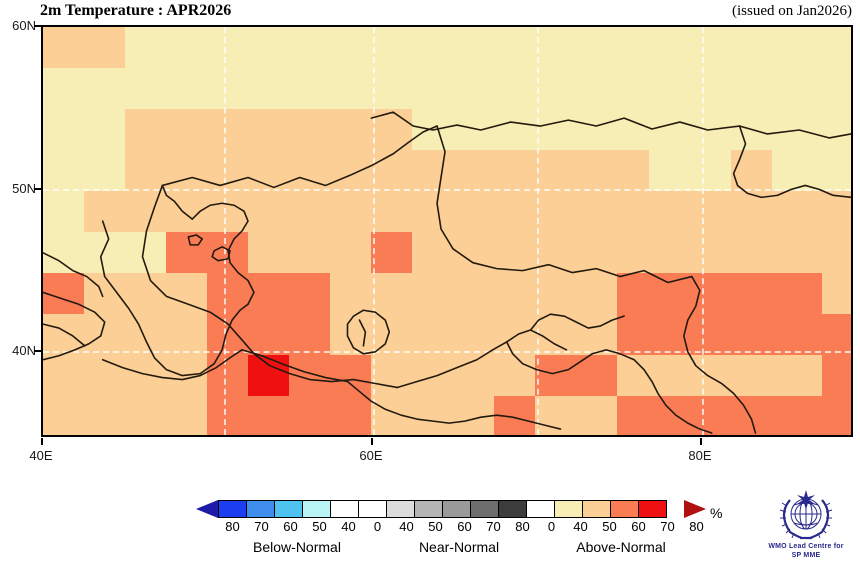 The width and height of the screenshot is (860, 575). What do you see at coordinates (37, 189) in the screenshot?
I see `ytick-mark-50N` at bounding box center [37, 189].